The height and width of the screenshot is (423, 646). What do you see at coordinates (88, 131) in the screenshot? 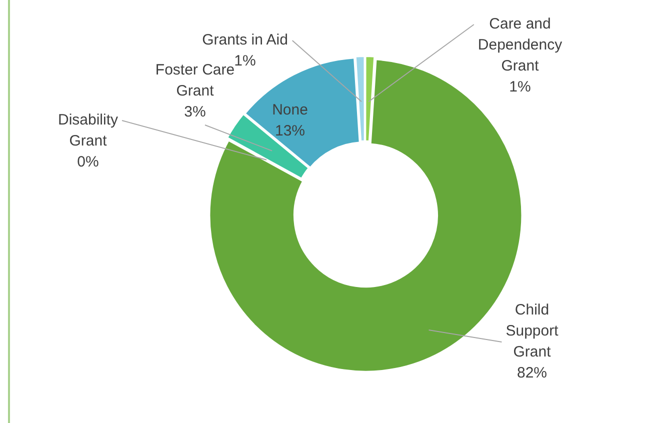
I see `category-label: Disability Grant` at bounding box center [88, 131].